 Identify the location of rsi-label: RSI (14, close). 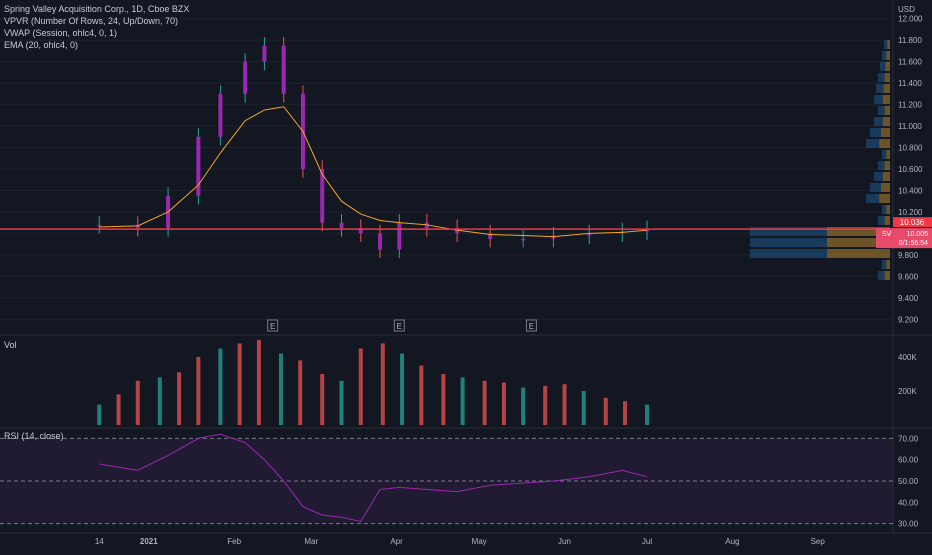
(34, 436).